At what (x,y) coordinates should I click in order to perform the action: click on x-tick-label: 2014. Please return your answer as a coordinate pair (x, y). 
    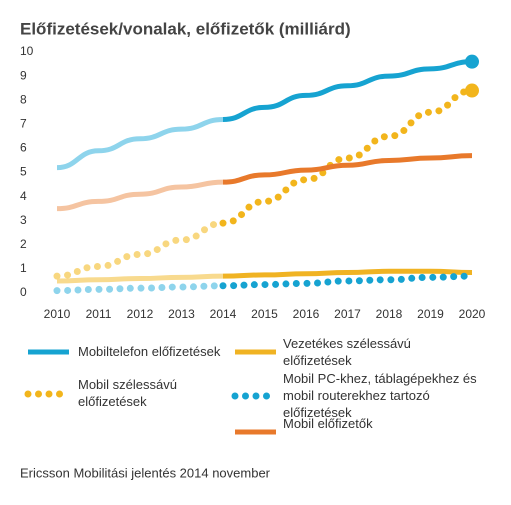
    Looking at the image, I should click on (223, 314).